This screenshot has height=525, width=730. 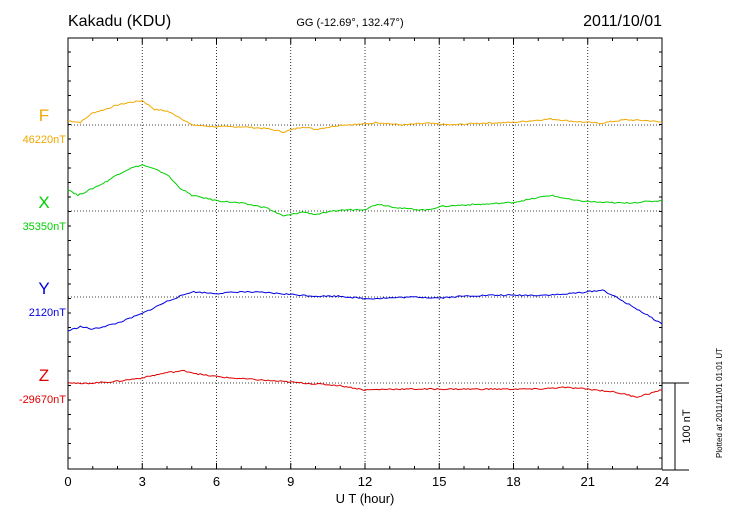 I want to click on x-tick-label-18: 18, so click(x=513, y=481).